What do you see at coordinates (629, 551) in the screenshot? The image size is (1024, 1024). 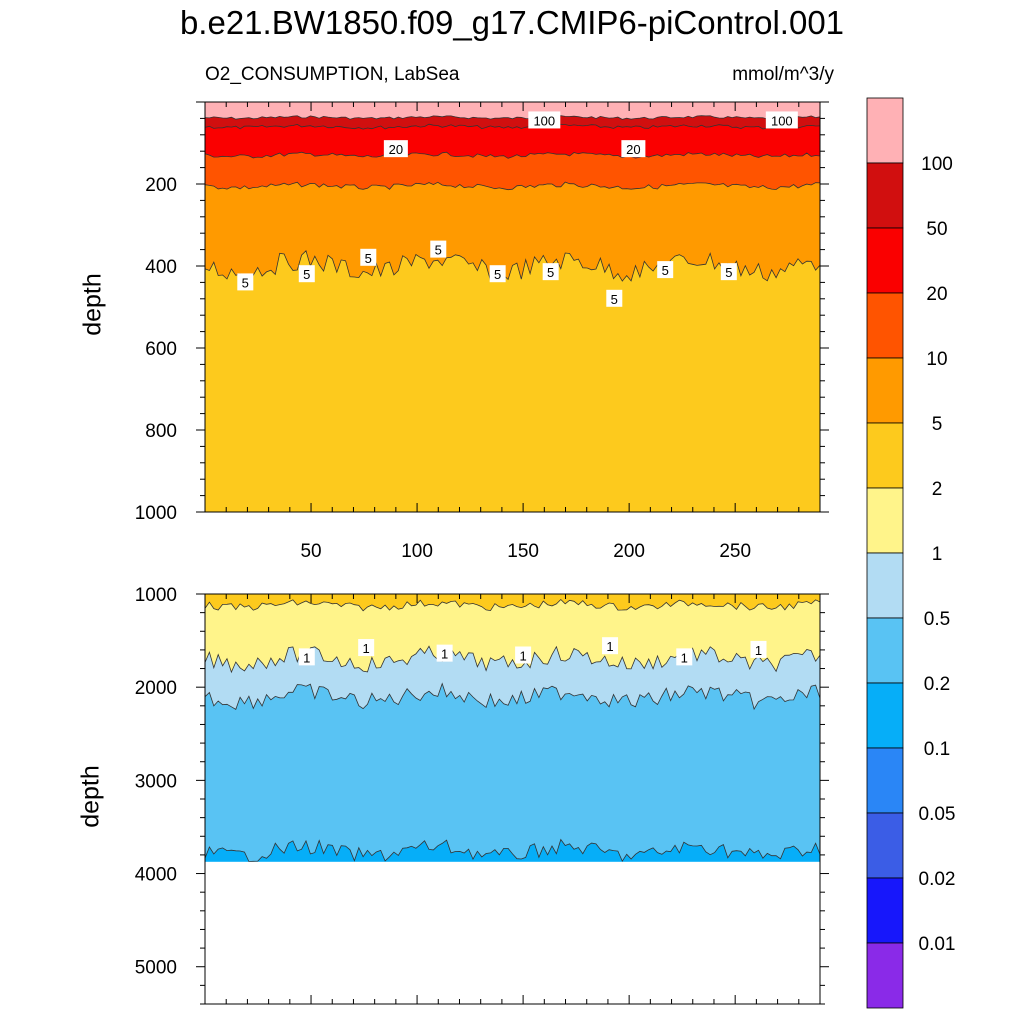 I see `x-tick-label: 200` at bounding box center [629, 551].